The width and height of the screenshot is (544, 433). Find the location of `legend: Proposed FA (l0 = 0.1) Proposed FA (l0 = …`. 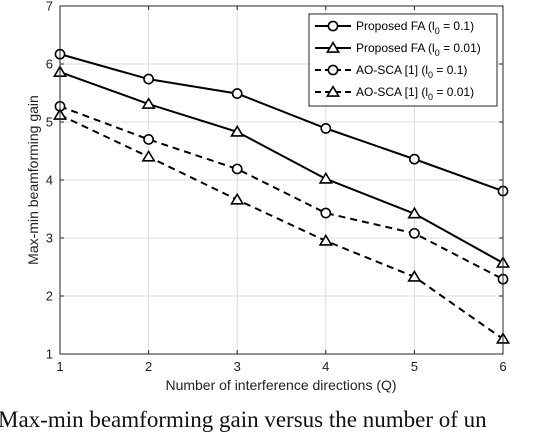

legend: Proposed FA (l0 = 0.1) Proposed FA (l0 = … is located at coordinates (403, 60).